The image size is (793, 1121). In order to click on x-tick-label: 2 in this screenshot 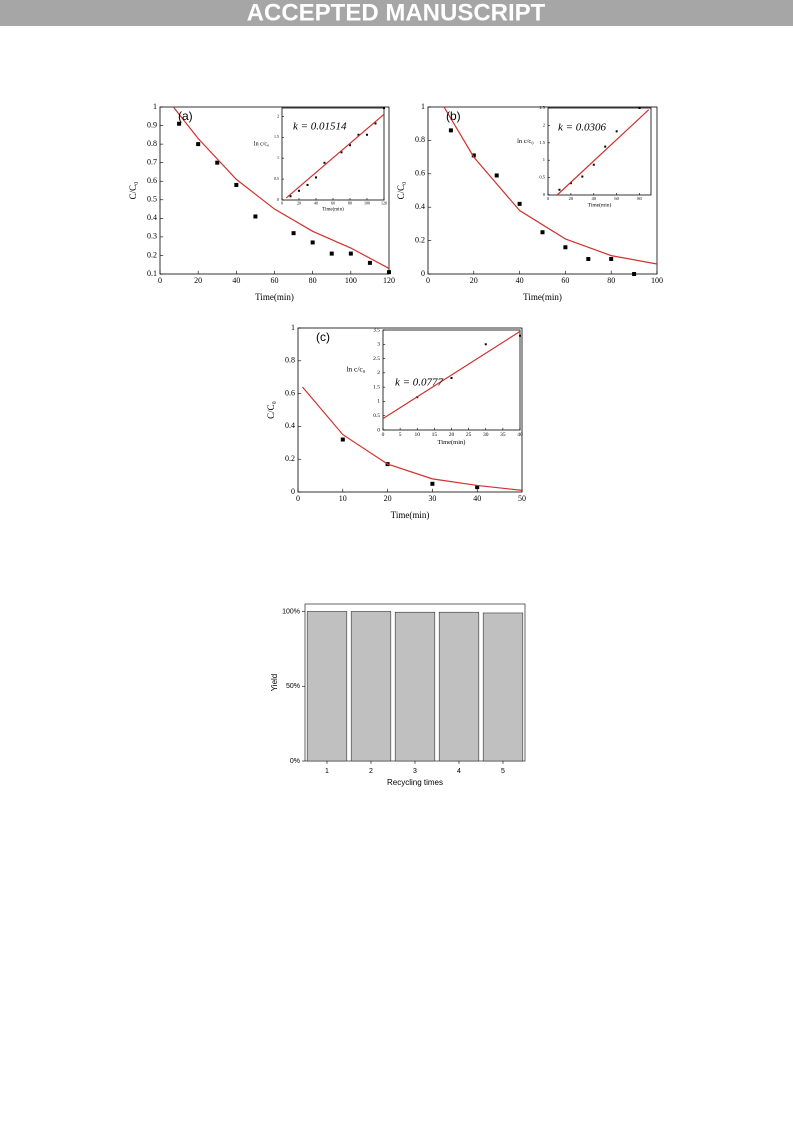, I will do `click(371, 771)`.